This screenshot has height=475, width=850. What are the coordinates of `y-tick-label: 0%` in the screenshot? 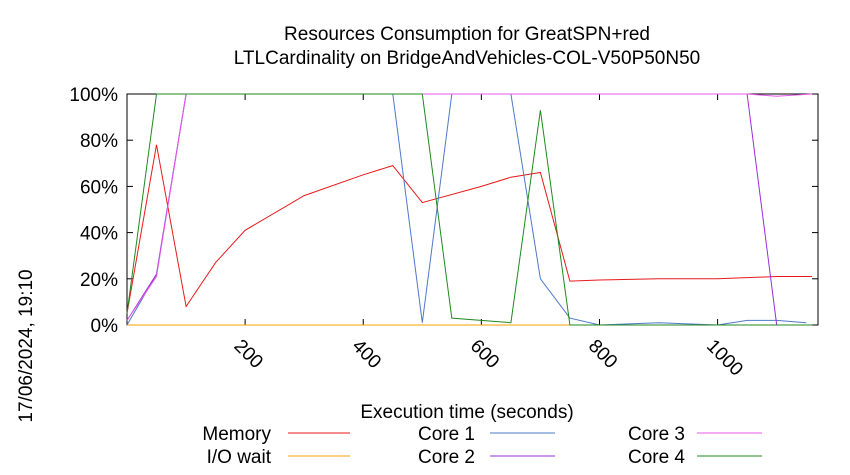 It's located at (105, 326).